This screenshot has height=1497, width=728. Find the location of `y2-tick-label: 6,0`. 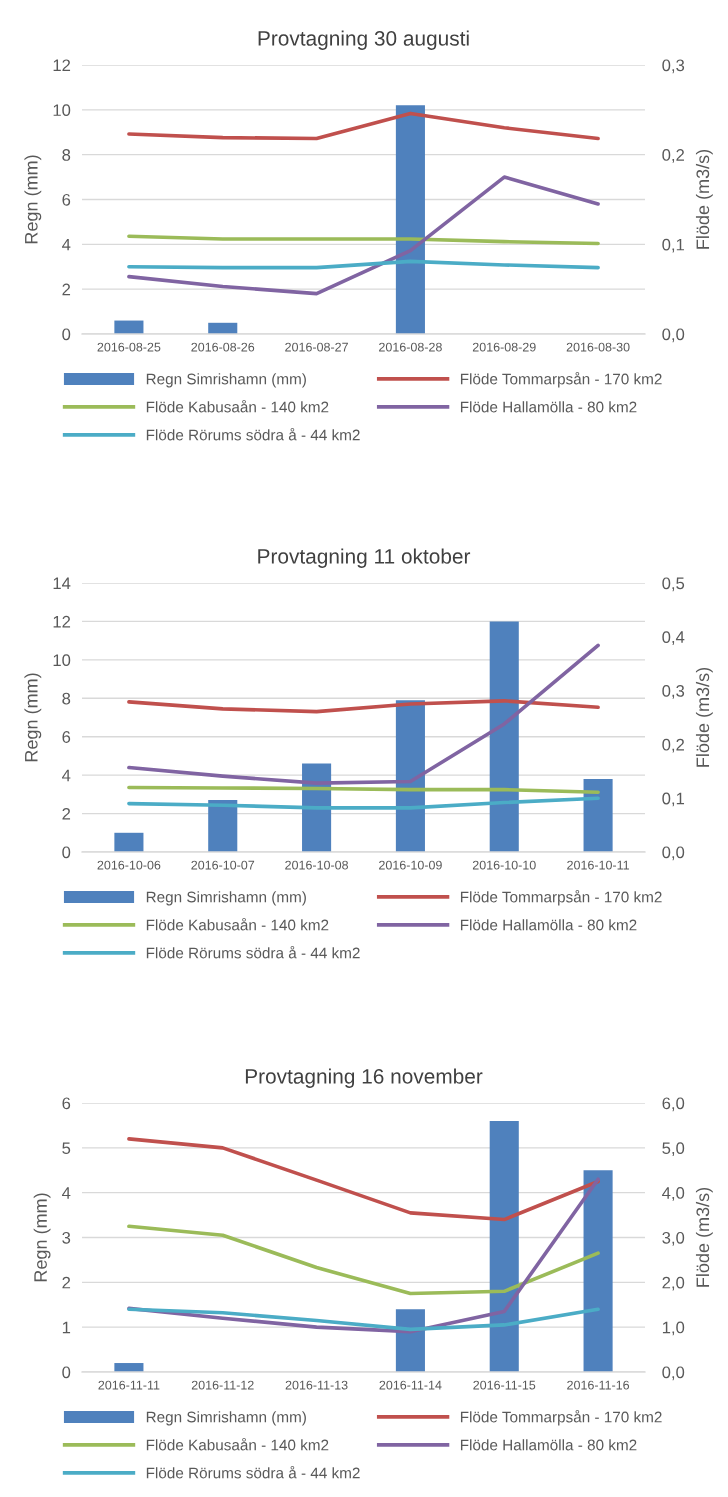

y2-tick-label: 6,0 is located at coordinates (673, 1104).